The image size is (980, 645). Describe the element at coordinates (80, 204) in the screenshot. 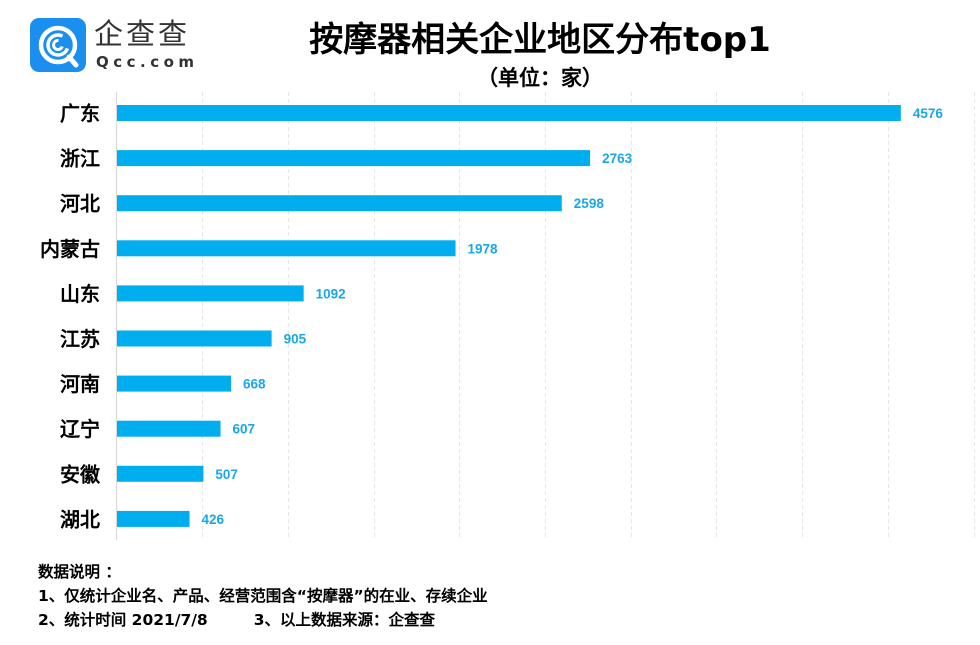

I see `category-label: 河北` at that location.